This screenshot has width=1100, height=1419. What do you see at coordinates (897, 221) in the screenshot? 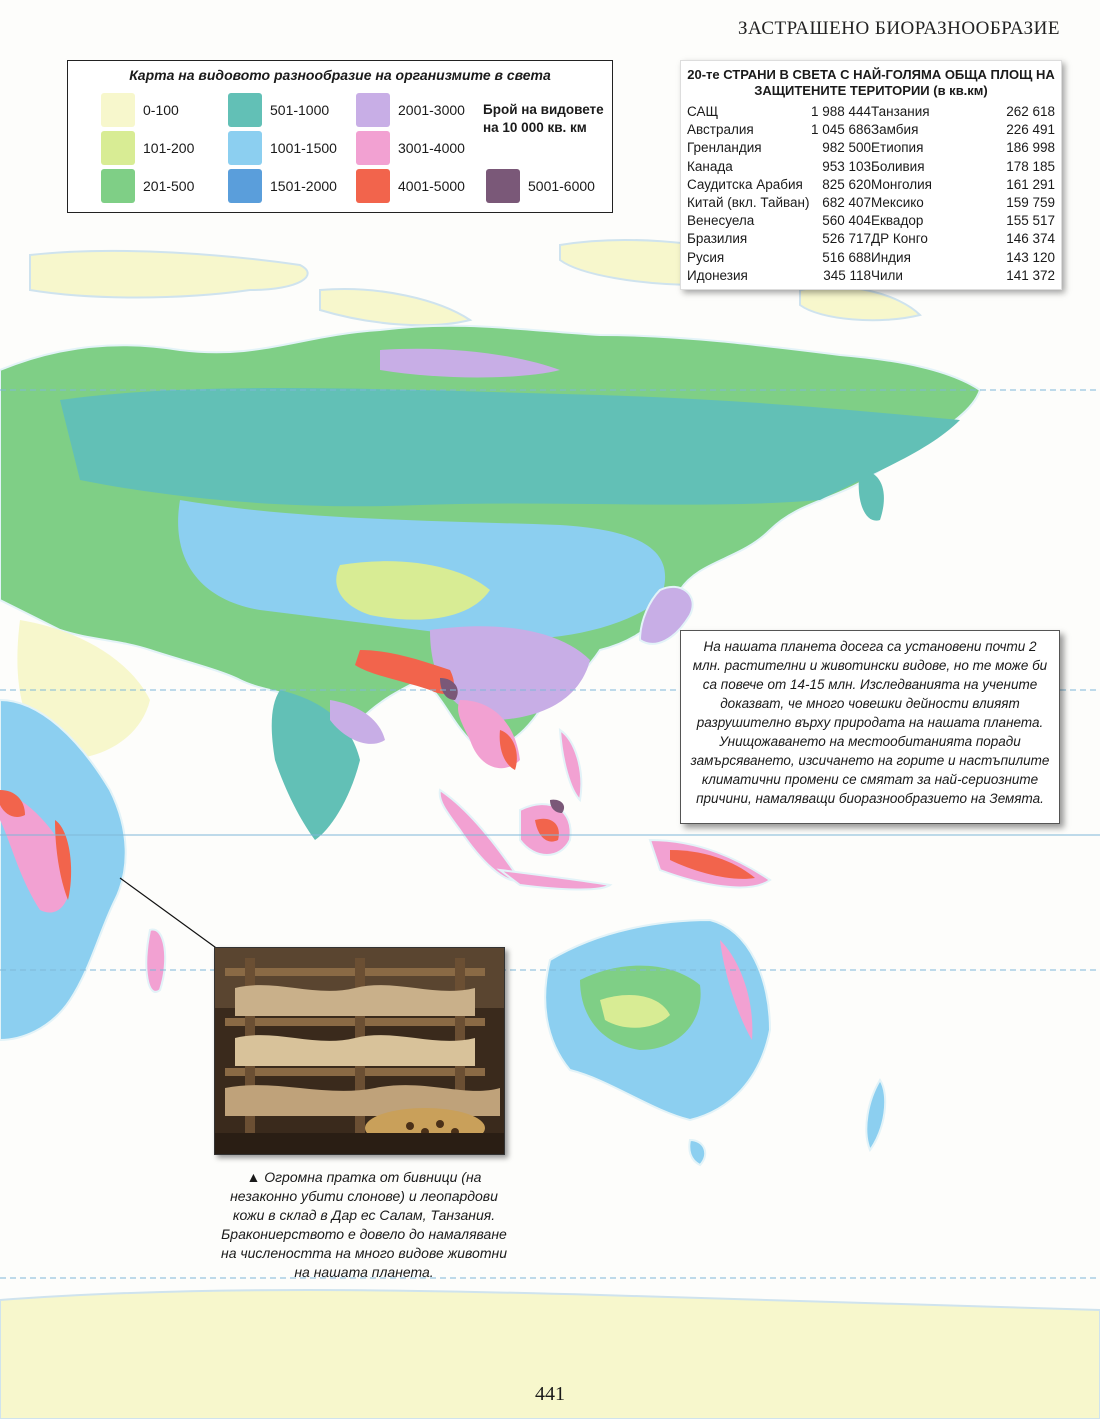
I see `country-name: Еквадор` at bounding box center [897, 221].